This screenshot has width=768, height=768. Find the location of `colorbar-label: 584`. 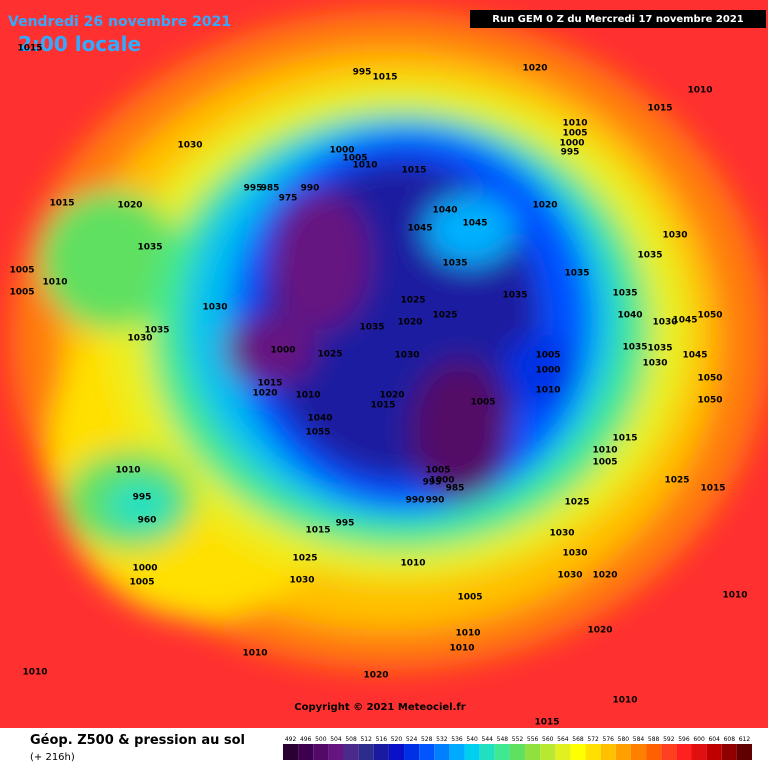

colorbar-label: 584 is located at coordinates (639, 739).